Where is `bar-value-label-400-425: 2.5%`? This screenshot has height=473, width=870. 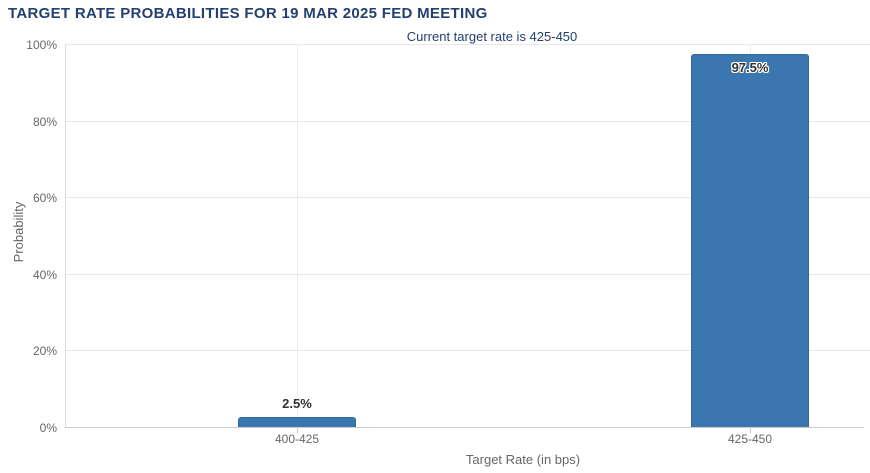
bar-value-label-400-425: 2.5% is located at coordinates (297, 404).